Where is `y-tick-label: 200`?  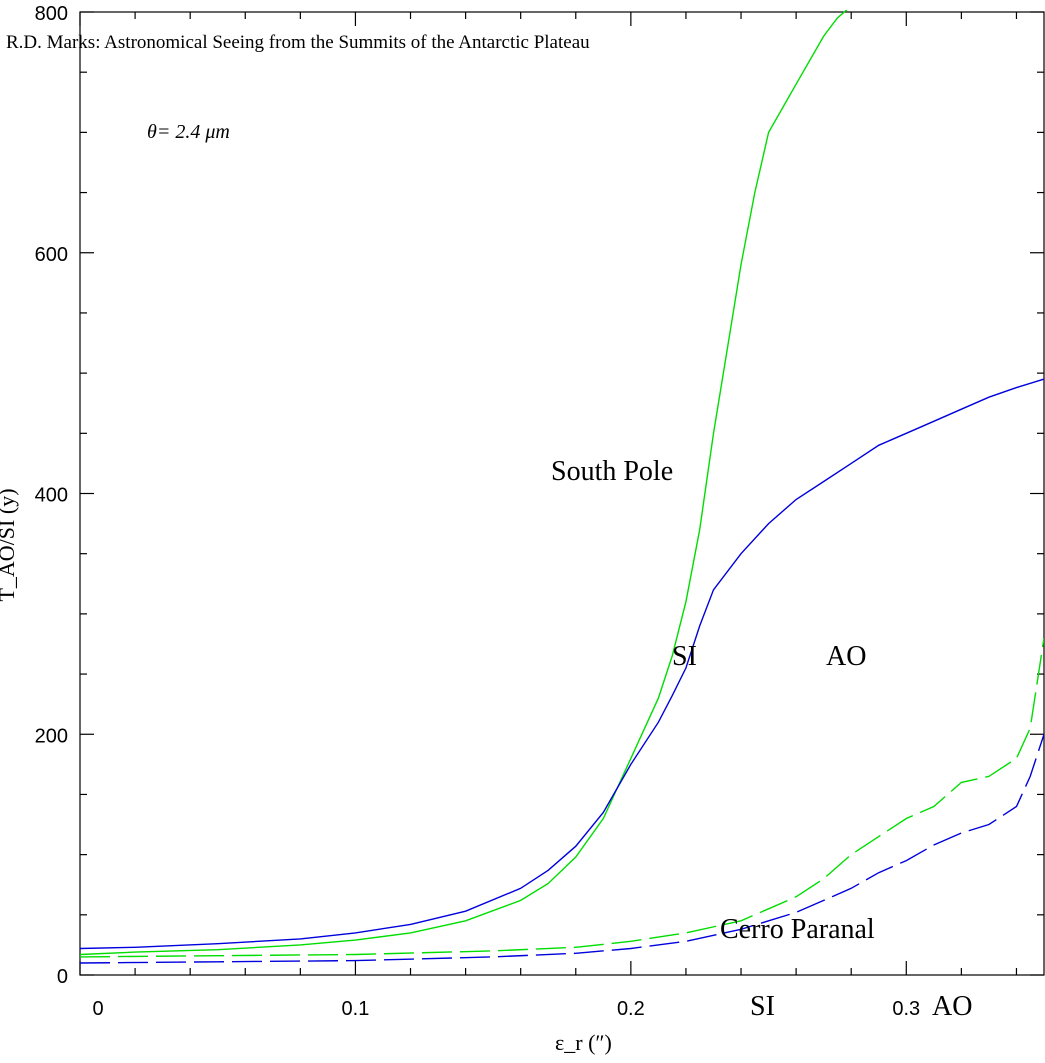 y-tick-label: 200 is located at coordinates (51, 736).